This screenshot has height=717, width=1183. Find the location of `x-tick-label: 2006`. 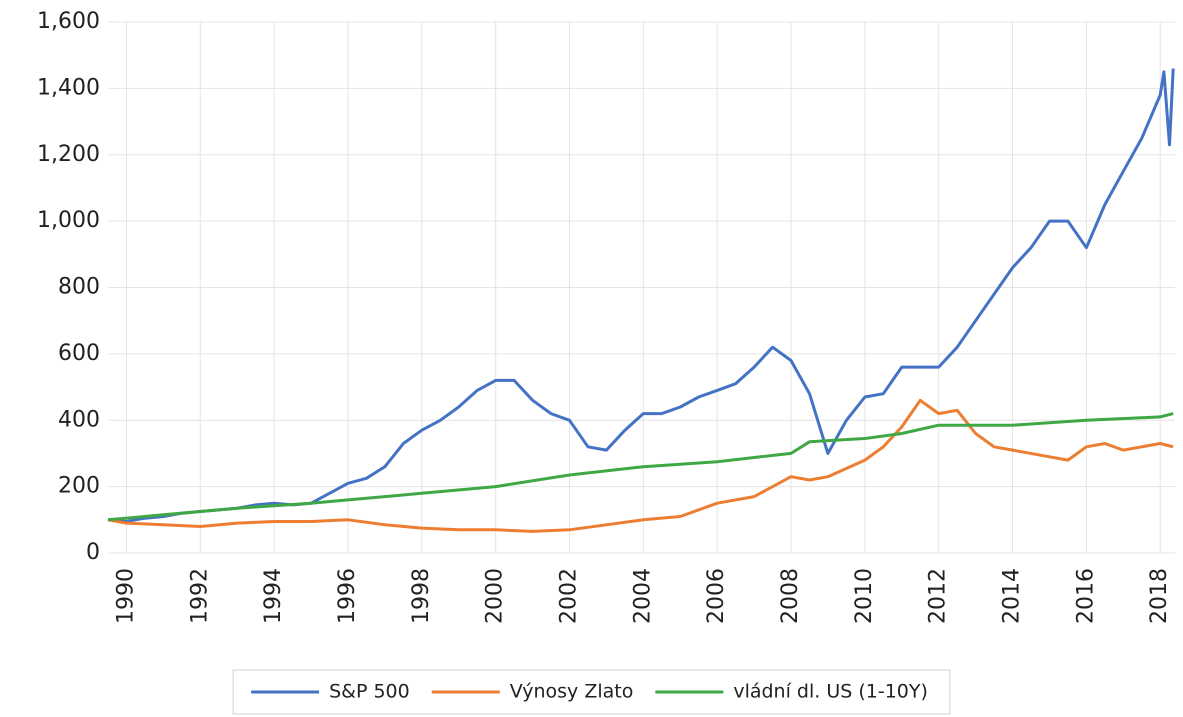

x-tick-label: 2006 is located at coordinates (716, 596).